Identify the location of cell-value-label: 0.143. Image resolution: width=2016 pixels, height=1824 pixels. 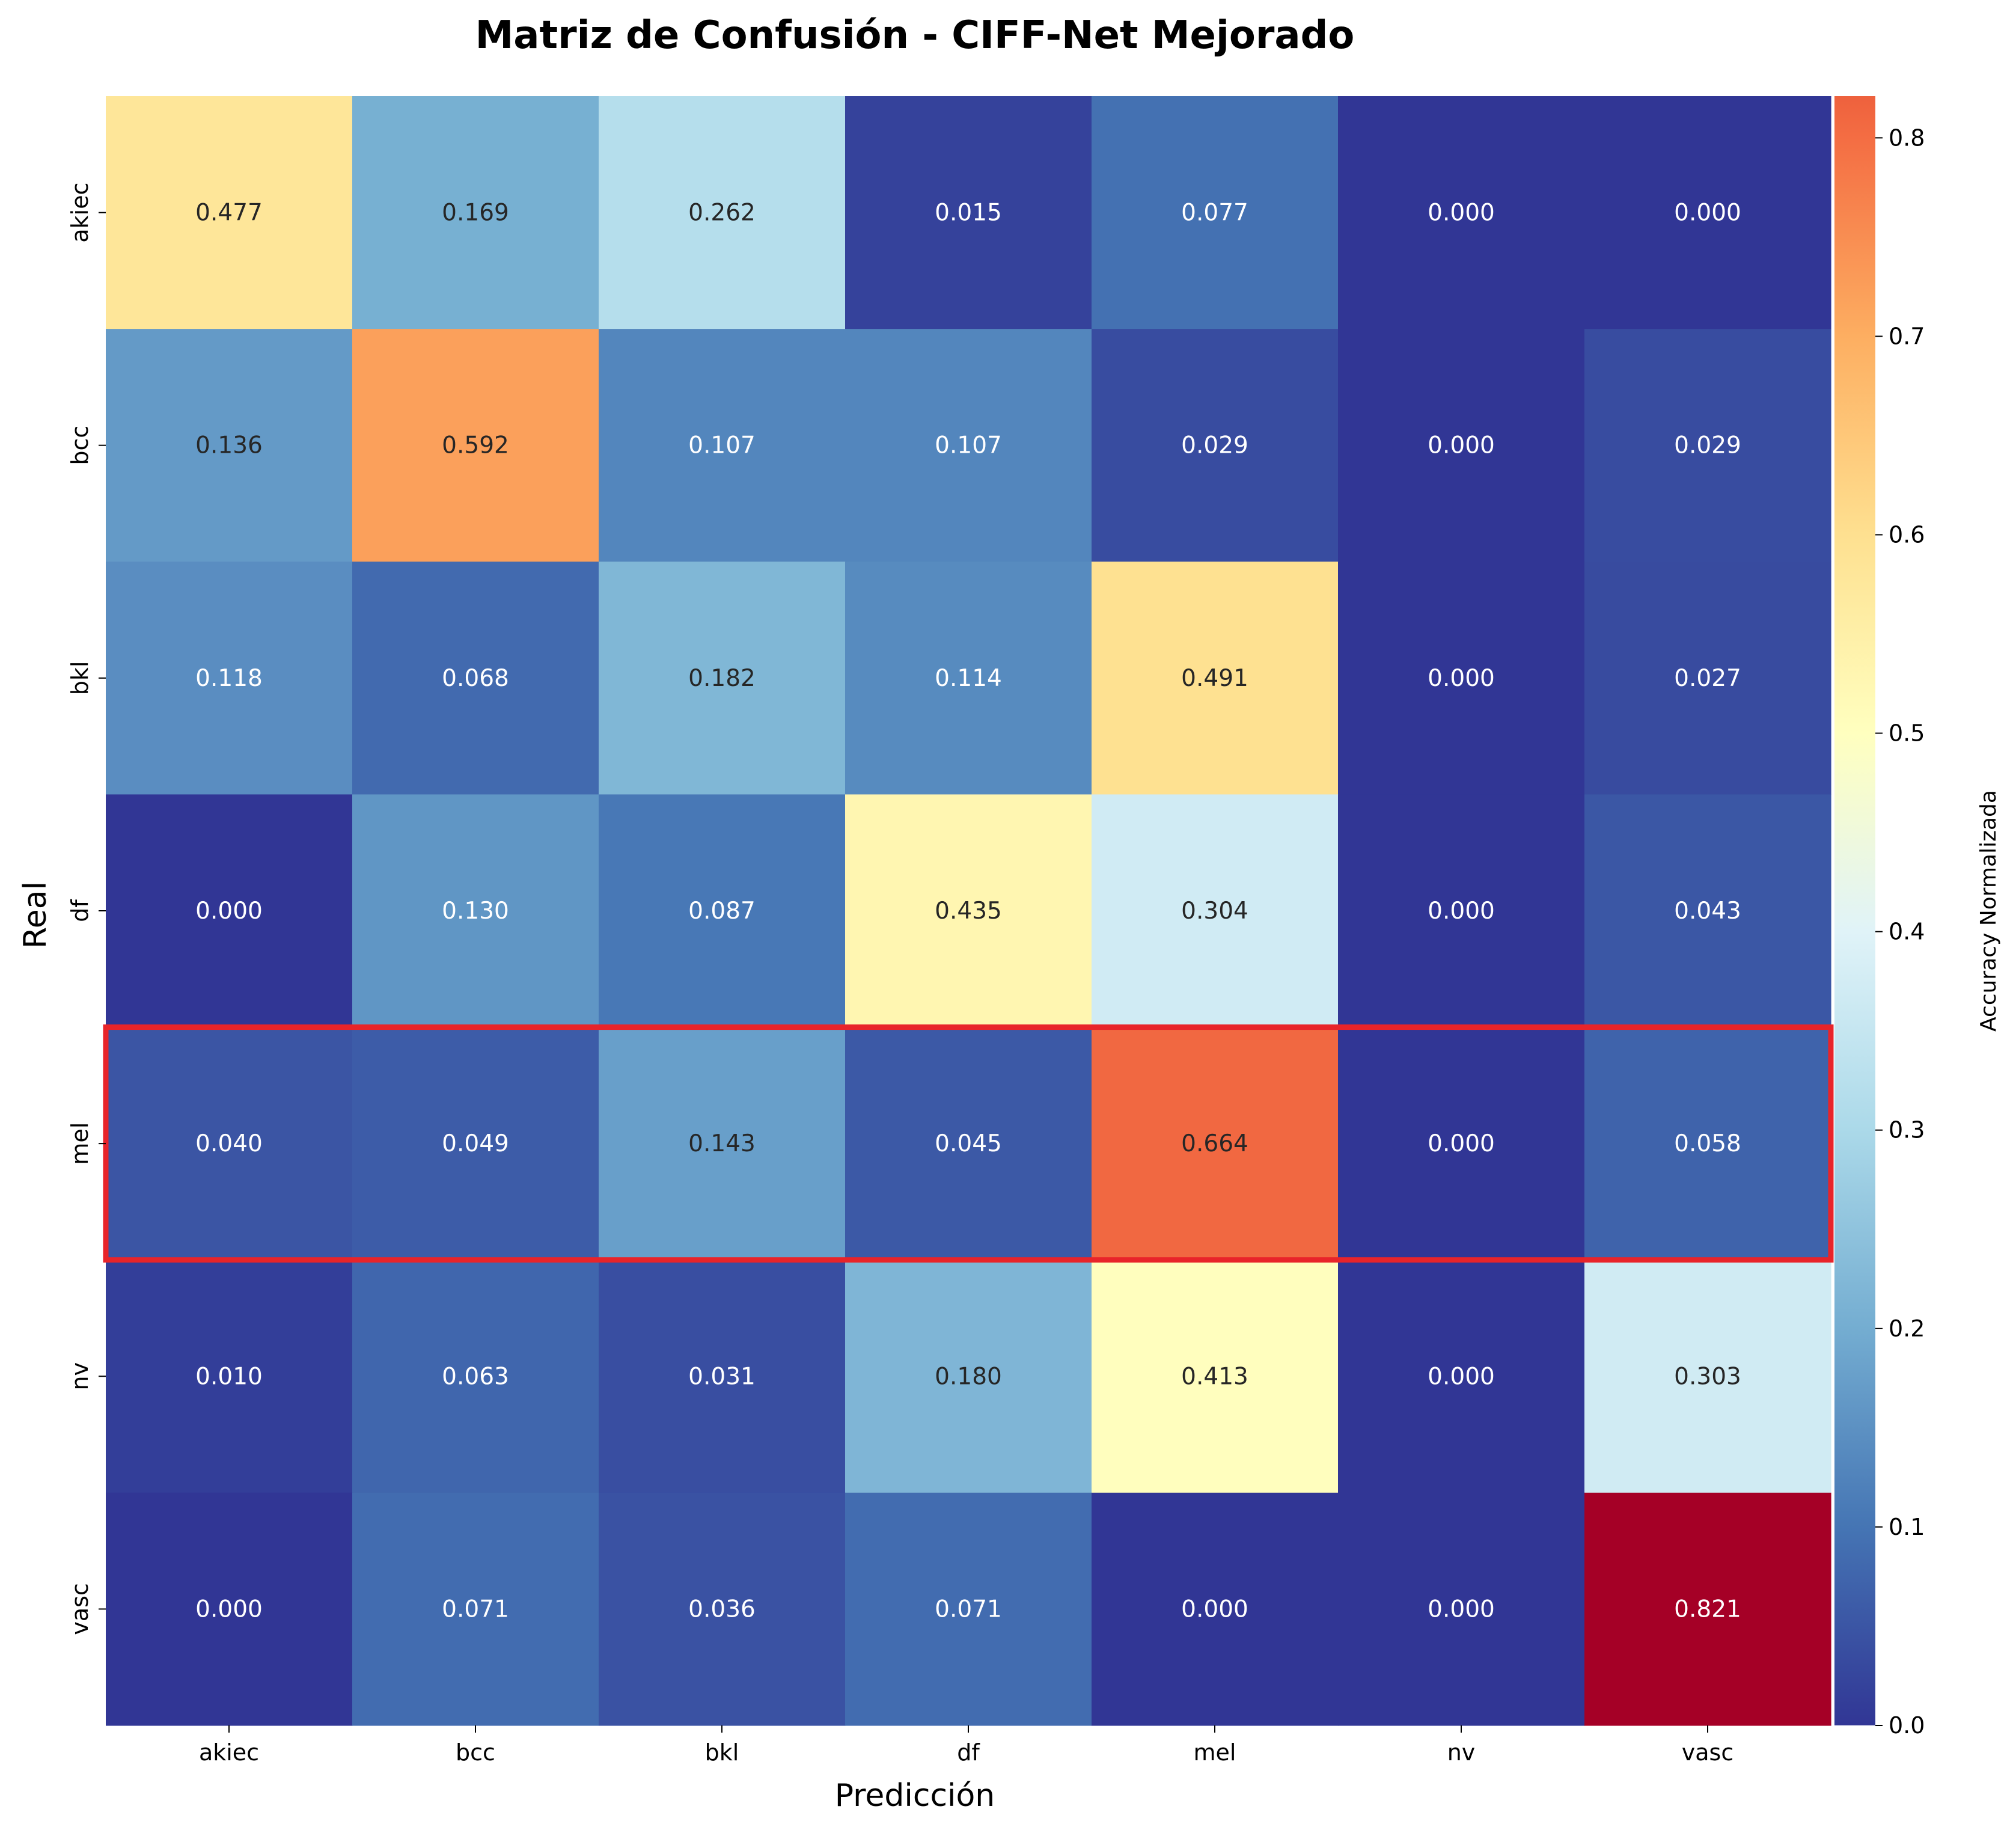
(722, 1143).